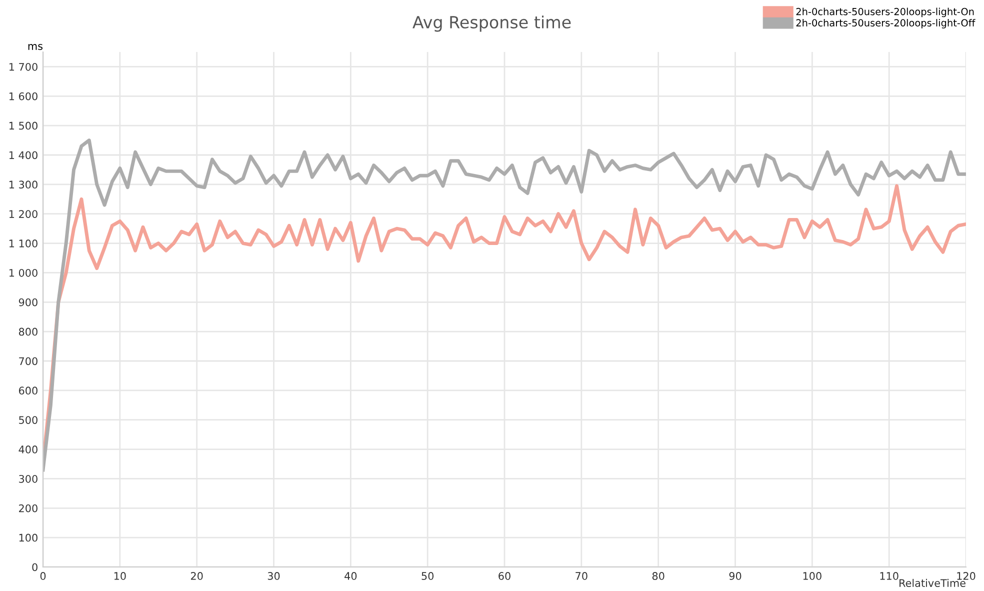  Describe the element at coordinates (23, 214) in the screenshot. I see `y-tick-label: 1 200` at that location.